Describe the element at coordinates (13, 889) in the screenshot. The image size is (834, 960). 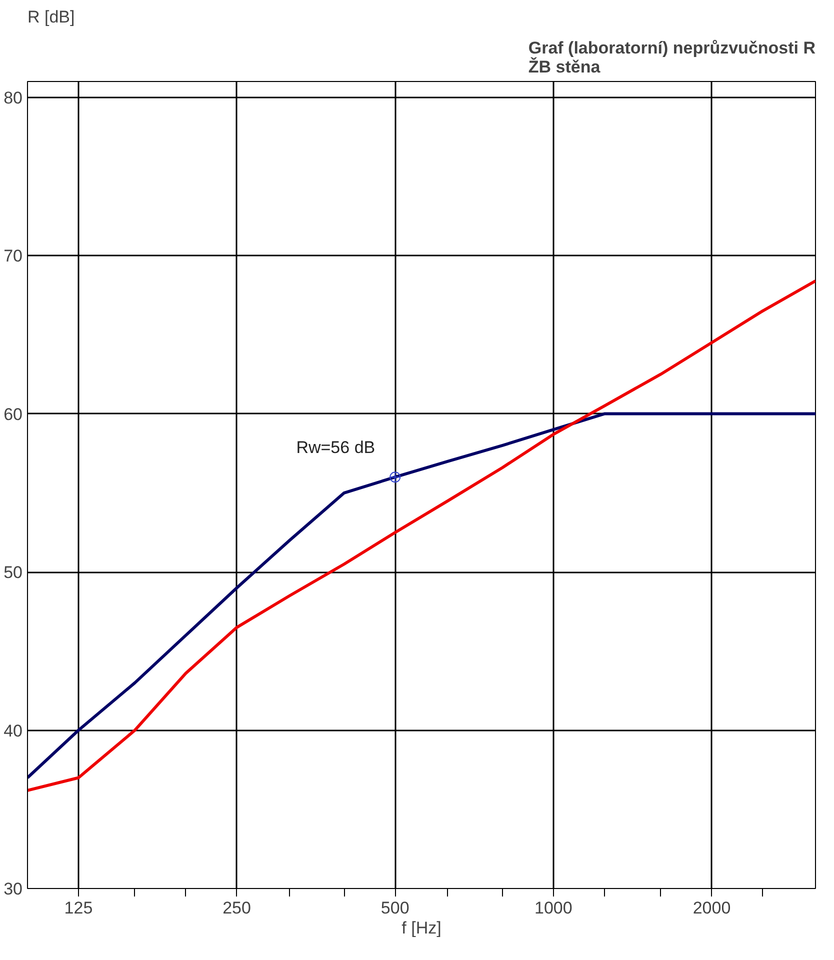
I see `y-tick-label: 30` at that location.